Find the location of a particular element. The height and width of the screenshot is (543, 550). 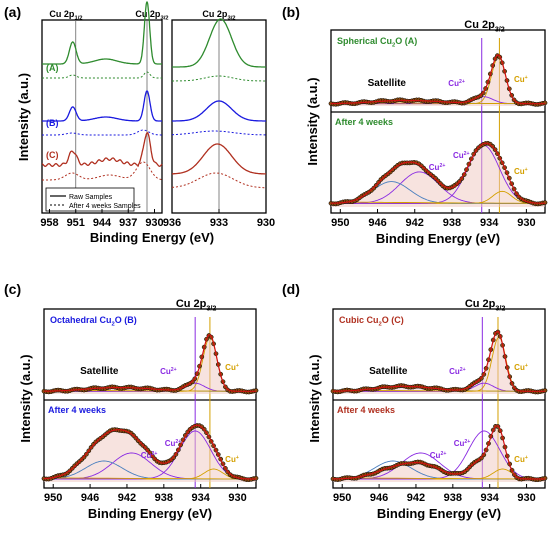

panel-label-d: (d) is located at coordinates (291, 289).